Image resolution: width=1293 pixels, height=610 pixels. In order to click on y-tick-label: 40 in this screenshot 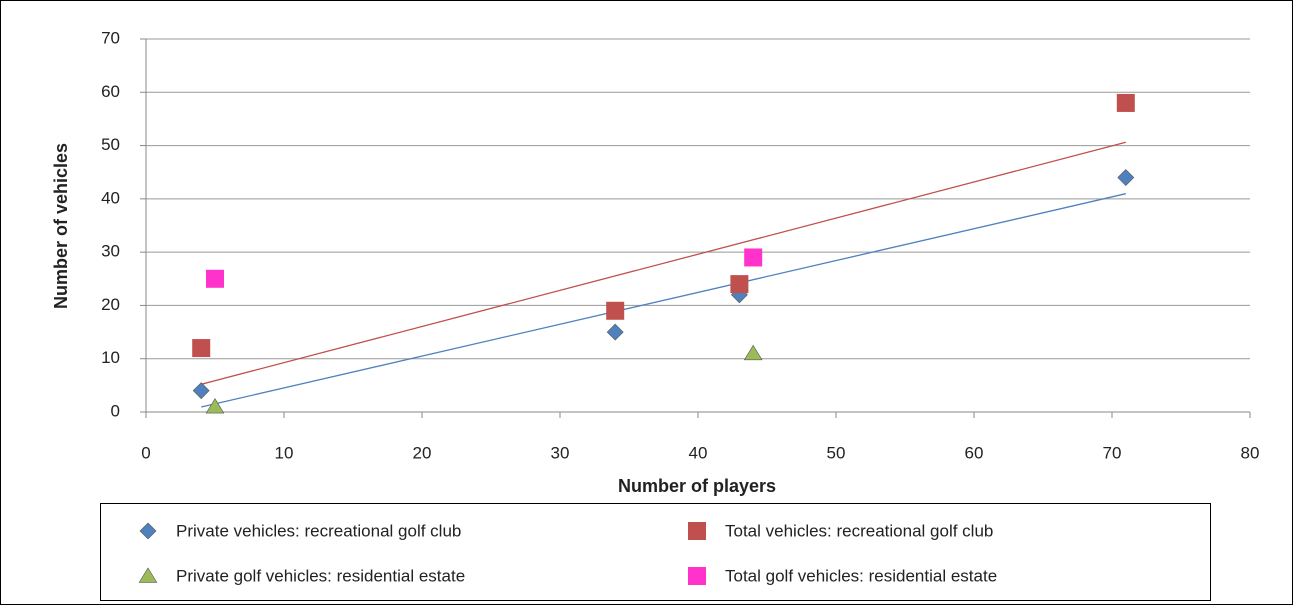, I will do `click(110, 197)`.